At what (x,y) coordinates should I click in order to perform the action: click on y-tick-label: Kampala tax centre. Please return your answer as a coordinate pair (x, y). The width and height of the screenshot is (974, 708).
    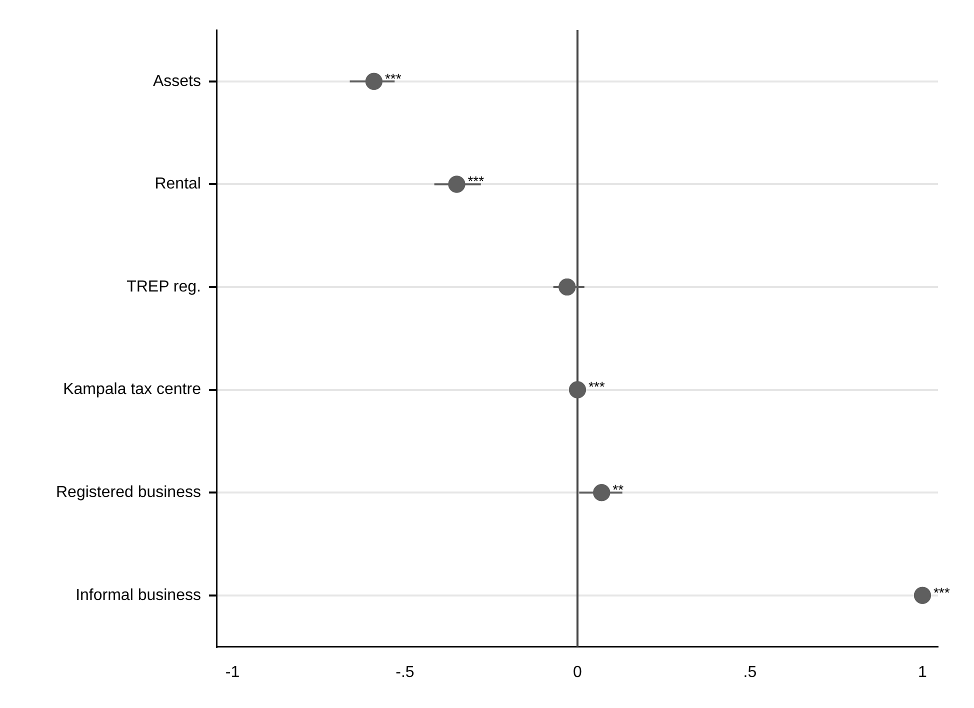
    Looking at the image, I should click on (132, 389).